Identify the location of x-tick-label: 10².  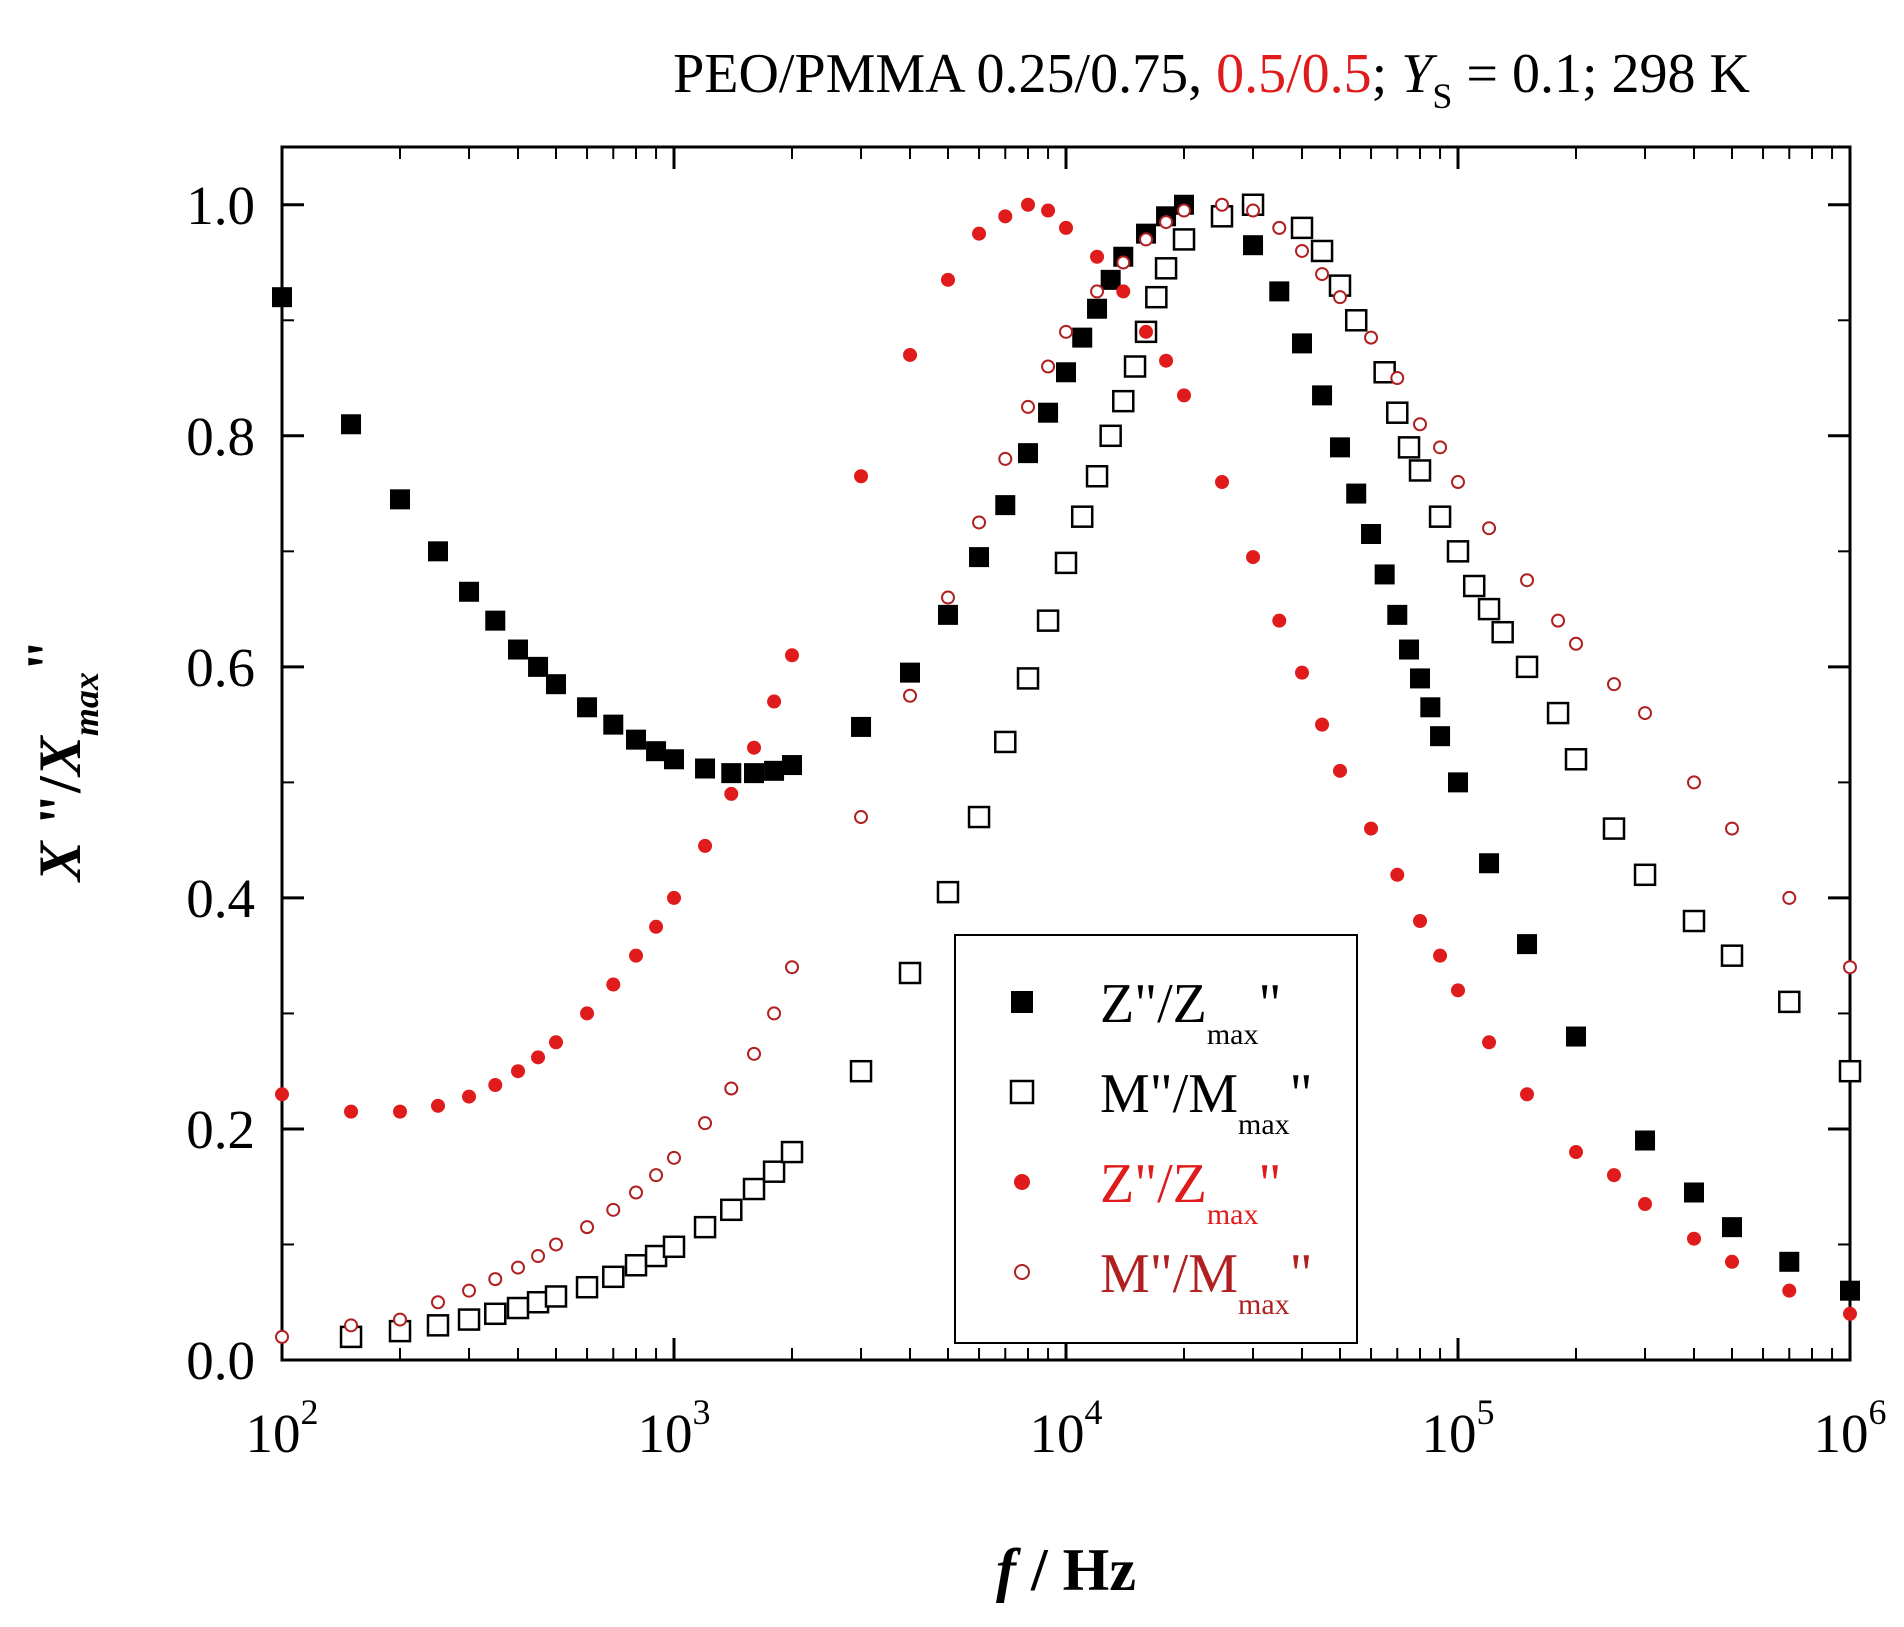
(282, 1428).